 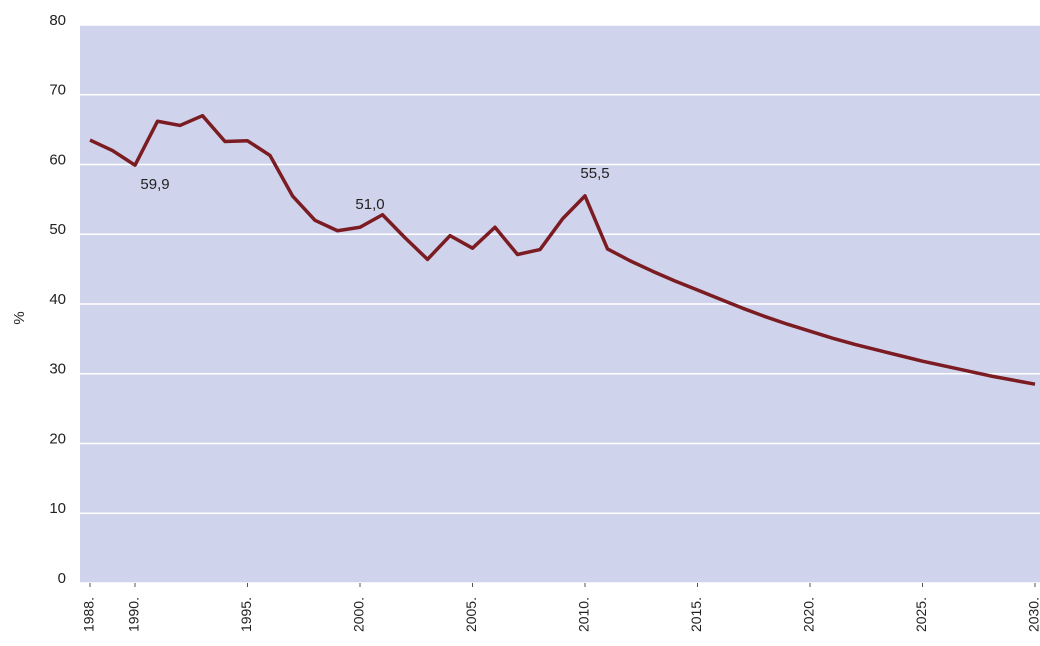 I want to click on y-tick-label: 40, so click(x=57, y=299).